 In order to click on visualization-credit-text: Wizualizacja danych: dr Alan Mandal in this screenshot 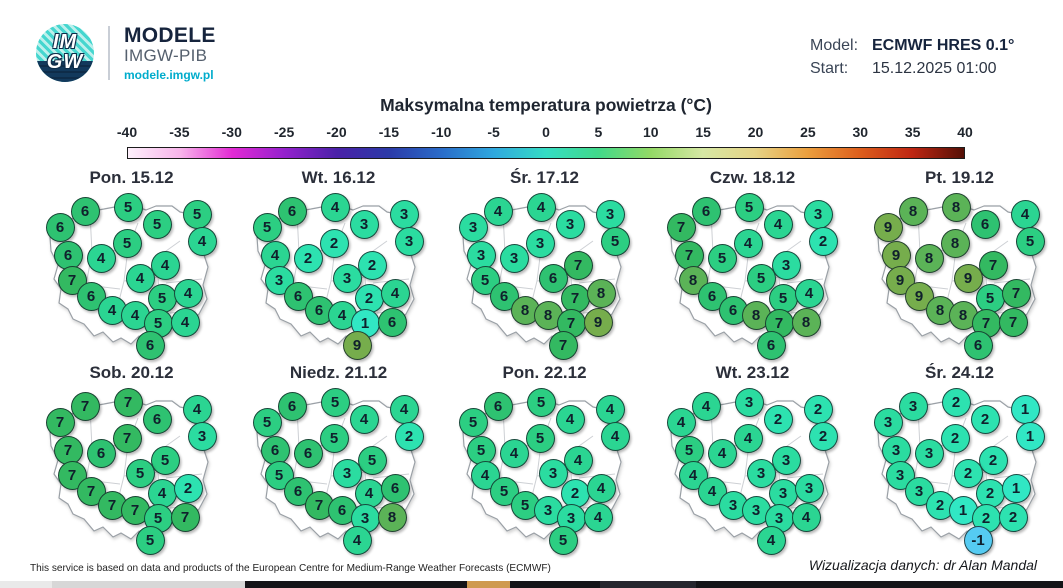, I will do `click(922, 565)`.